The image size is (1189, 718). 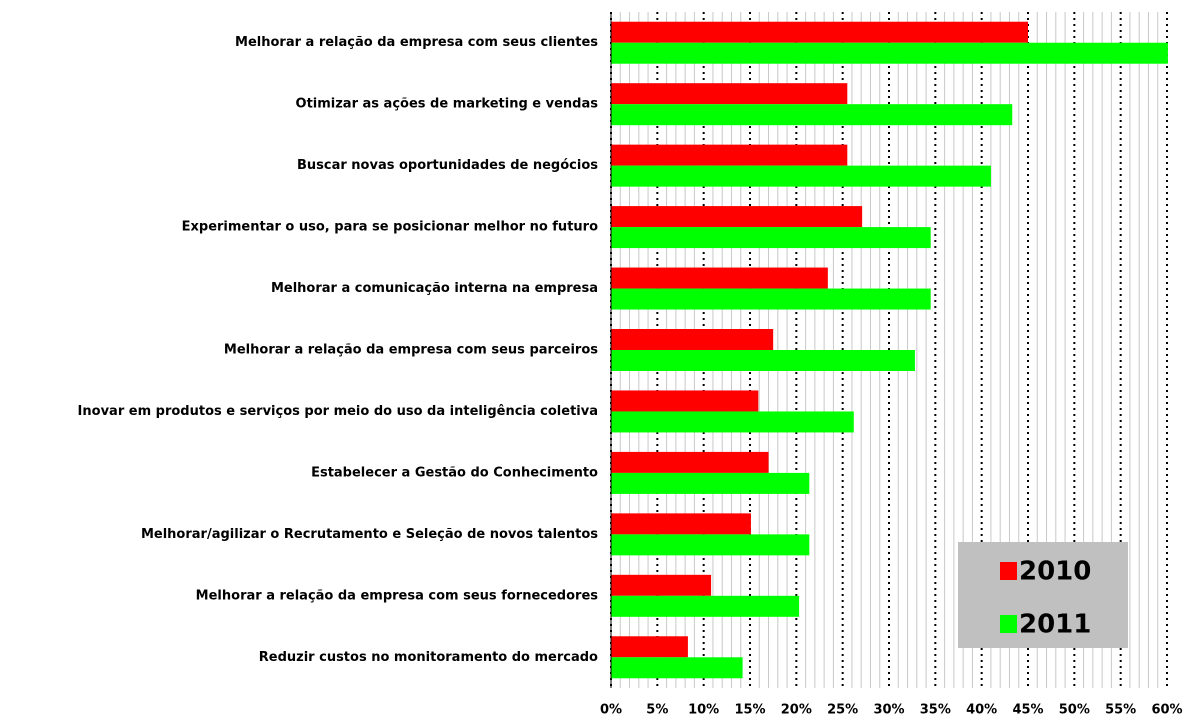 I want to click on legend-box, so click(x=1043, y=595).